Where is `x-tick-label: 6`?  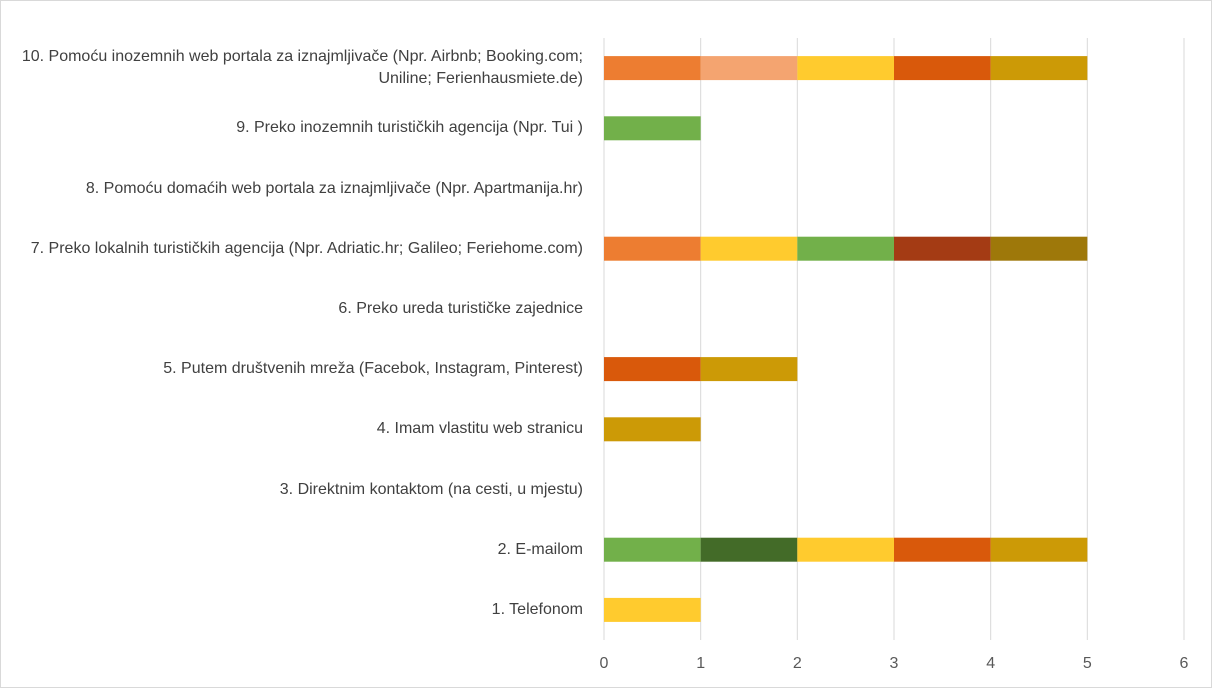
x-tick-label: 6 is located at coordinates (1184, 663).